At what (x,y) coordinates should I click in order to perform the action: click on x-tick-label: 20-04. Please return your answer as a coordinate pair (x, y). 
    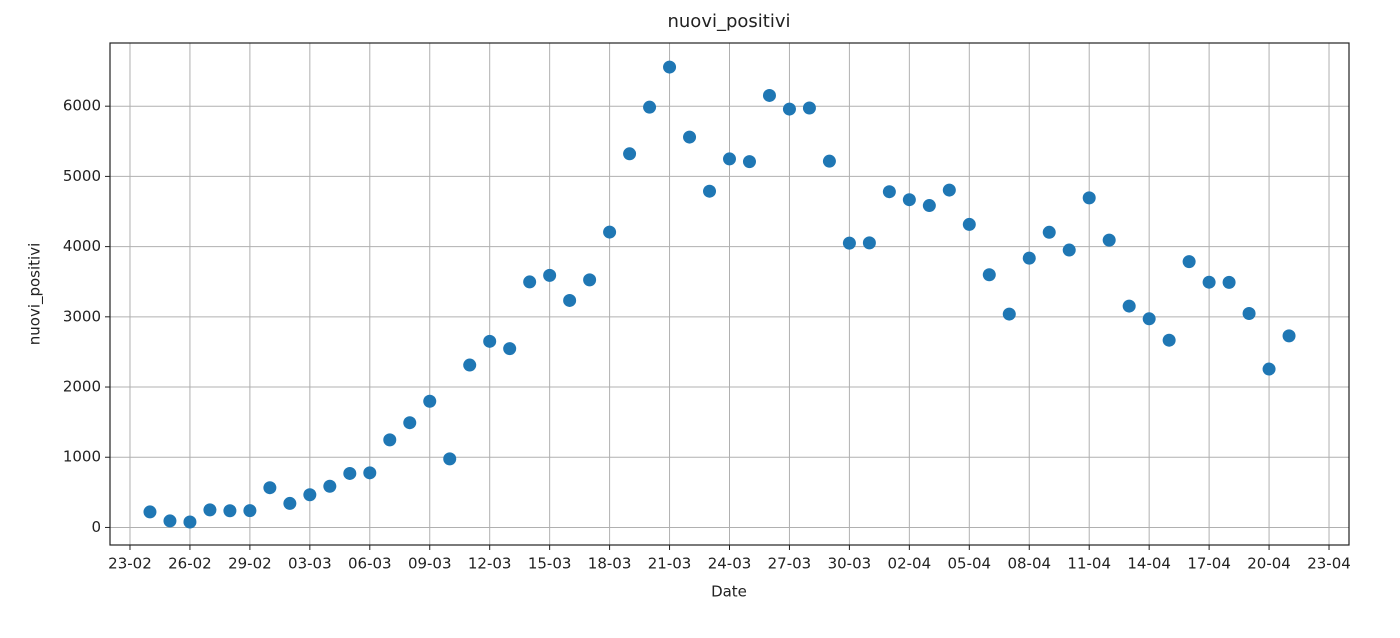
    Looking at the image, I should click on (1269, 564).